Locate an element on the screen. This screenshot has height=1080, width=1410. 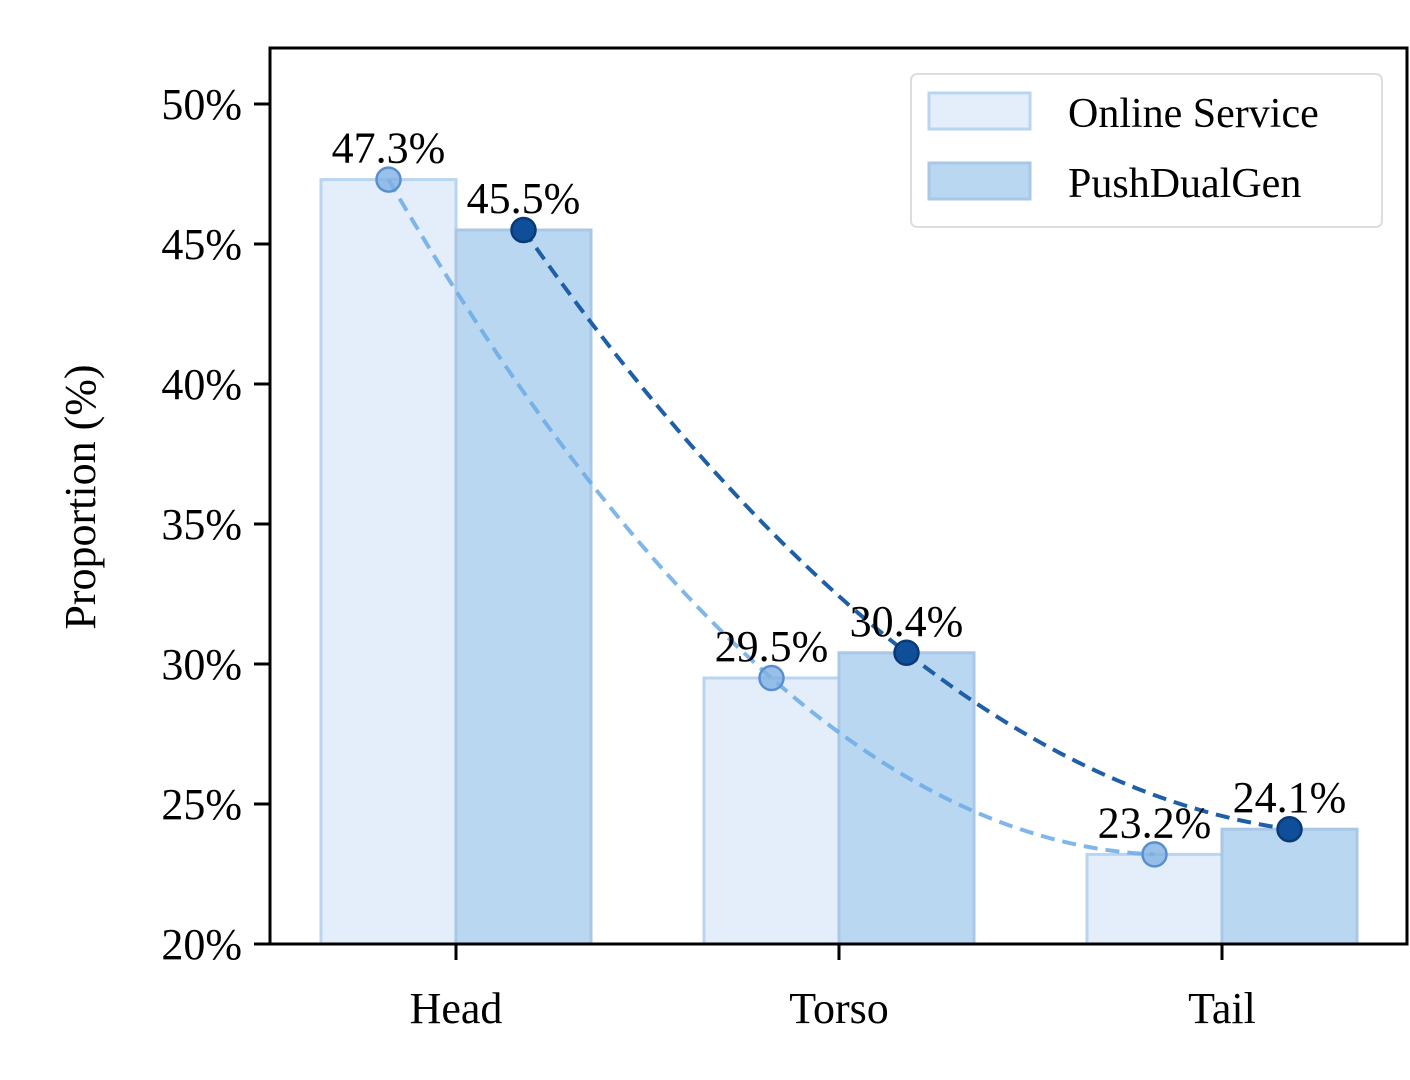
y-axis: 20% 25% 30% 35% 40% 45% 50% is located at coordinates (215, 524).